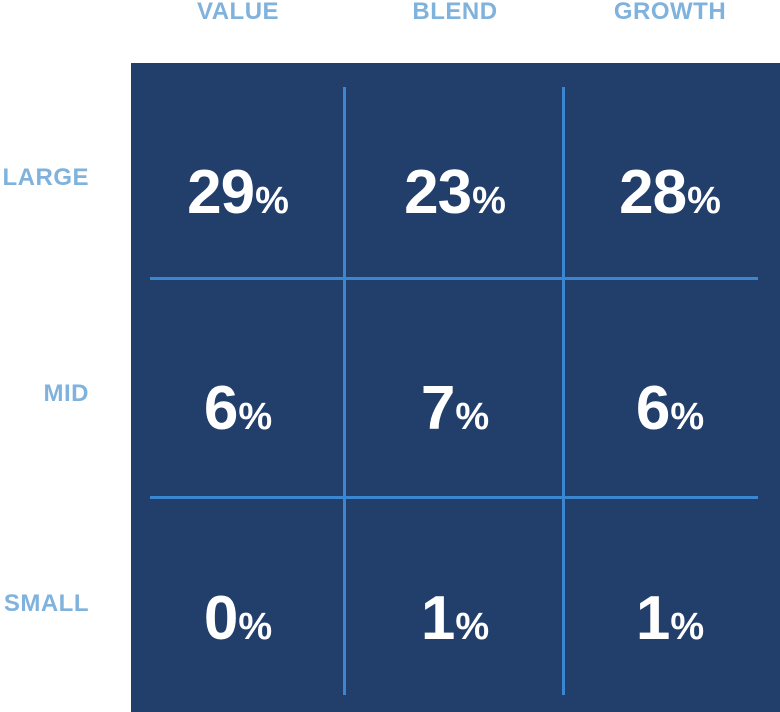 The image size is (780, 712). Describe the element at coordinates (455, 12) in the screenshot. I see `column-label-blend: BLEND` at that location.